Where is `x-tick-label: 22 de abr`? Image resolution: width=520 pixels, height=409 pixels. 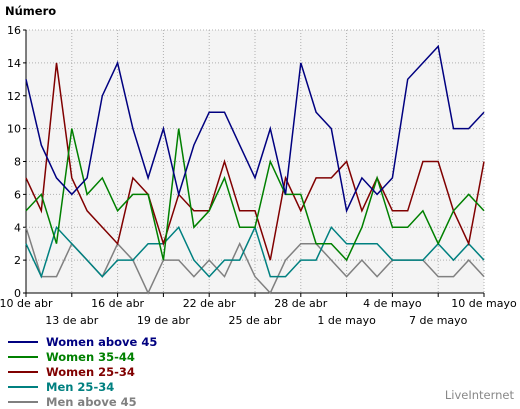 x-tick-label: 22 de abr is located at coordinates (209, 303).